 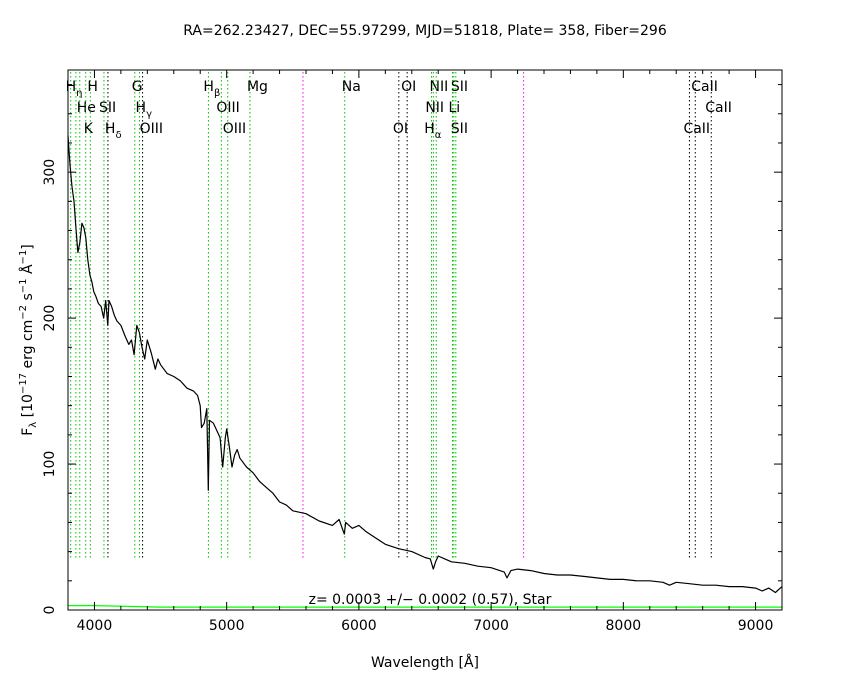 I want to click on line-label: Hδ, so click(x=113, y=131).